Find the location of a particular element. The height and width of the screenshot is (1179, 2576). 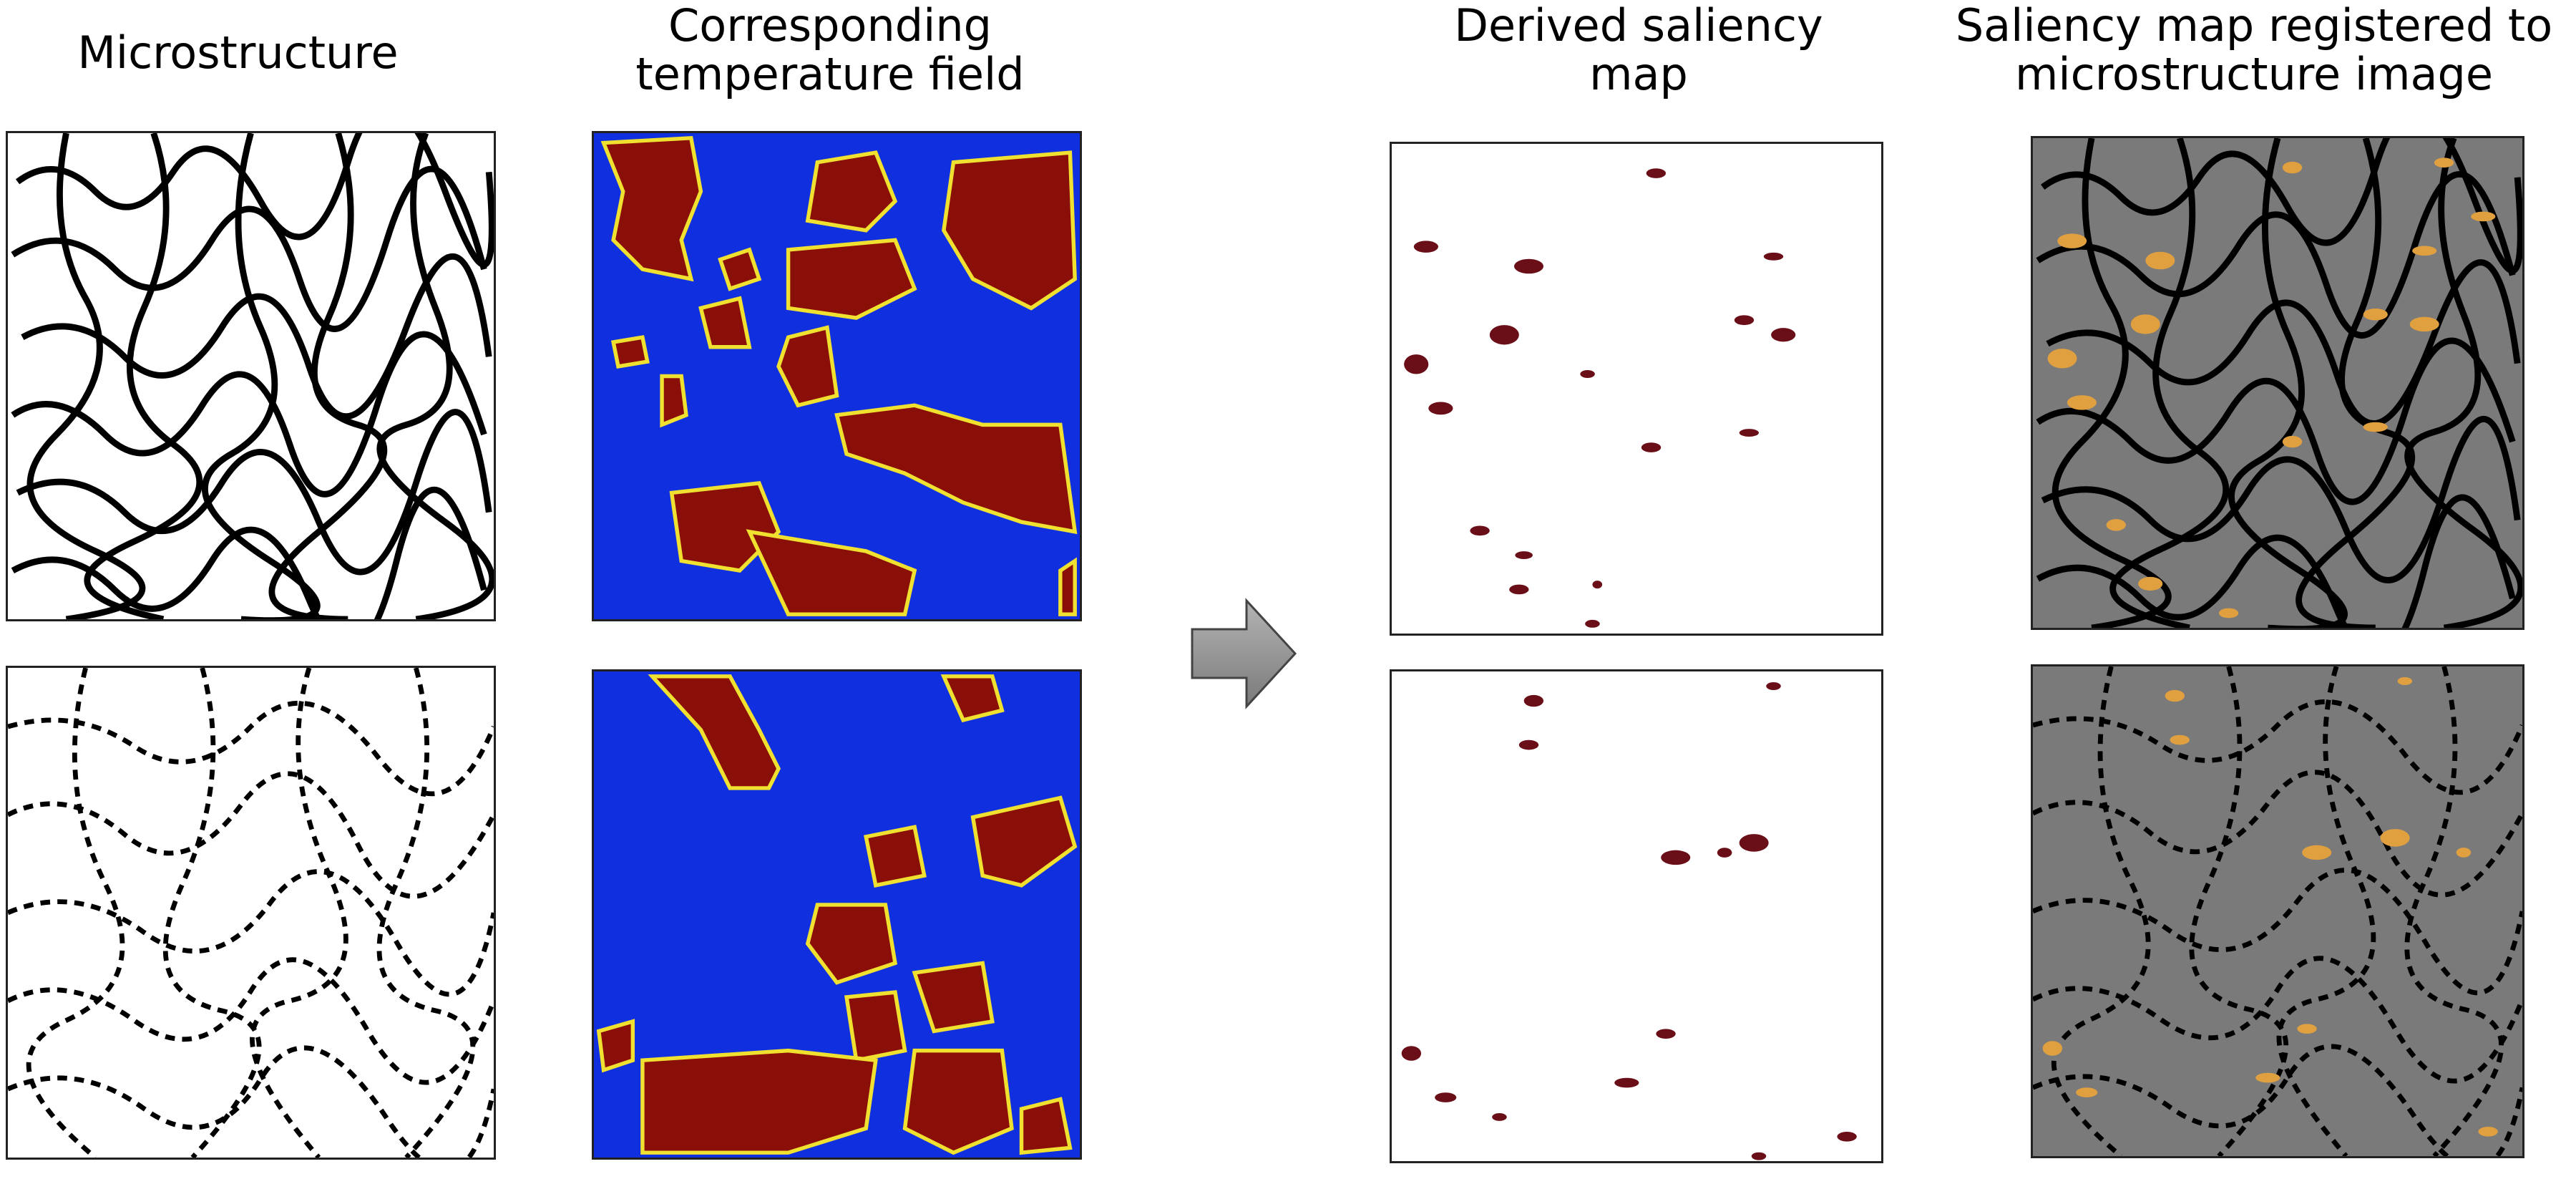

registered-image-bottom is located at coordinates (2277, 911).